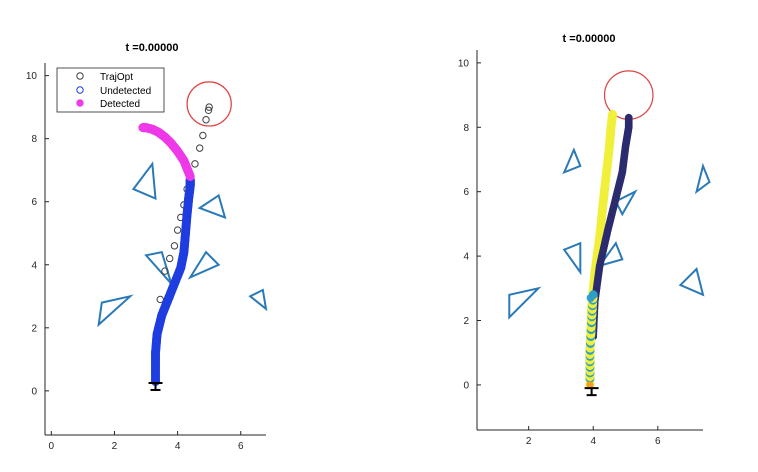 The image size is (758, 472). I want to click on left-xtick-label: 6, so click(241, 446).